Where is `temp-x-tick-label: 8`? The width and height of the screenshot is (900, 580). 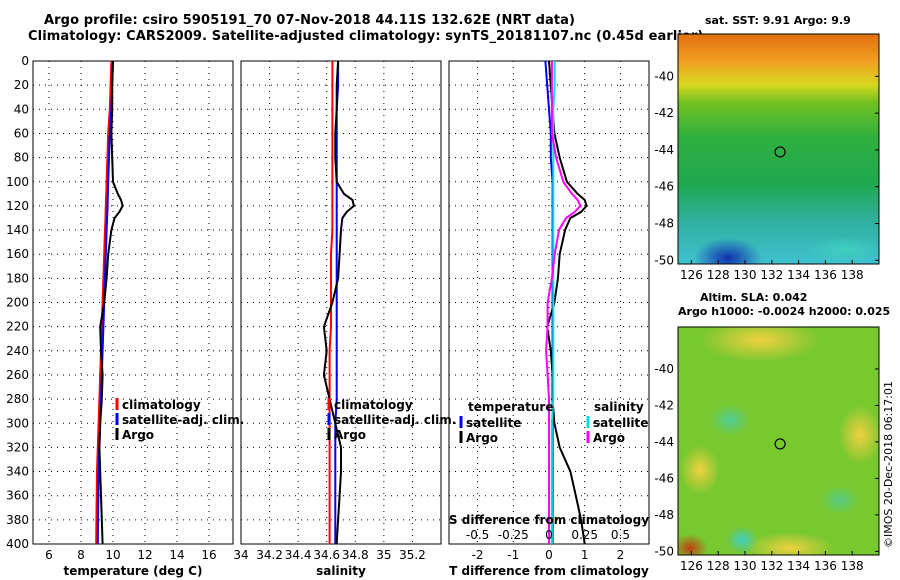 temp-x-tick-label: 8 is located at coordinates (81, 555).